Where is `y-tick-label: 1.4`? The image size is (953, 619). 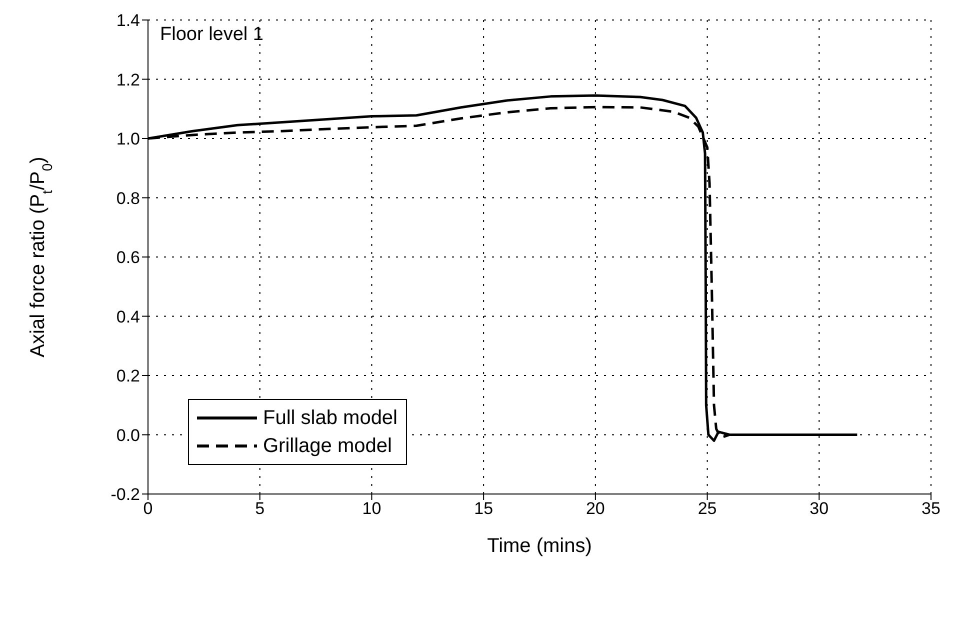 y-tick-label: 1.4 is located at coordinates (128, 20).